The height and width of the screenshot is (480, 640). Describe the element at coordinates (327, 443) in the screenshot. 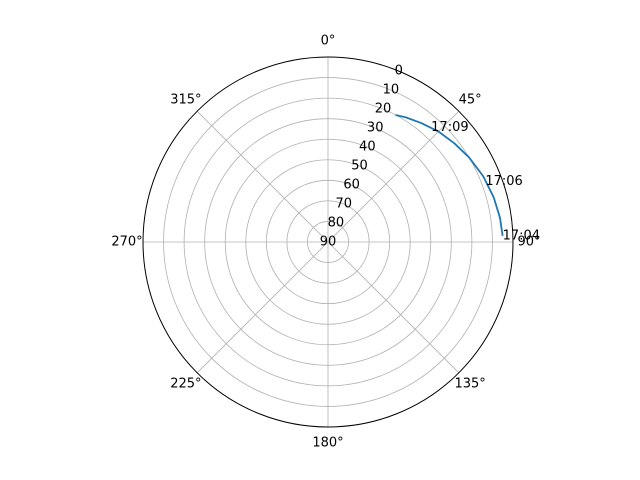

I see `angle-tick-label: 180°` at that location.